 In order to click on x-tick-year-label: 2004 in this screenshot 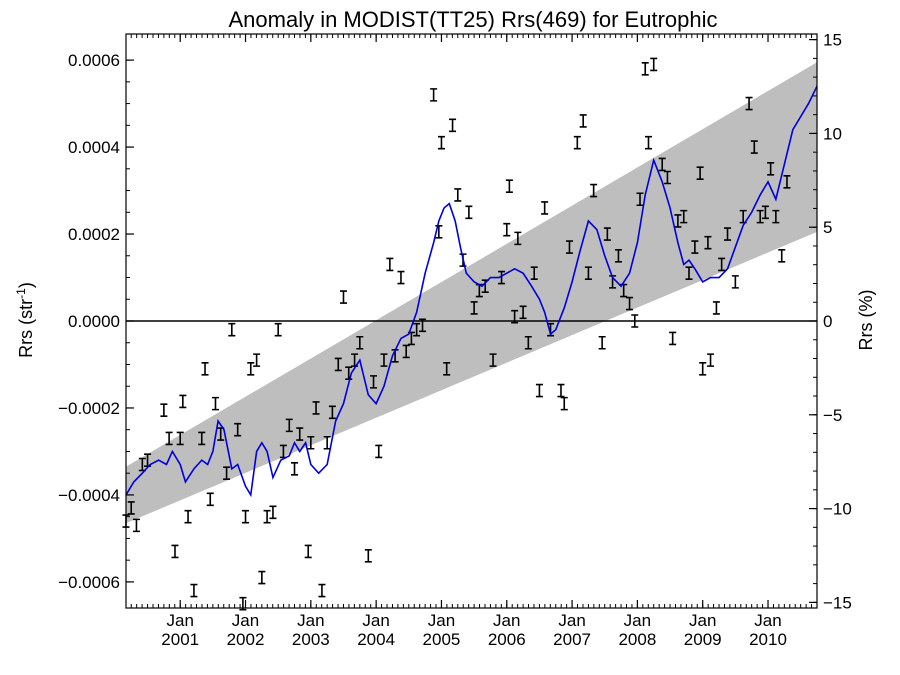, I will do `click(376, 639)`.